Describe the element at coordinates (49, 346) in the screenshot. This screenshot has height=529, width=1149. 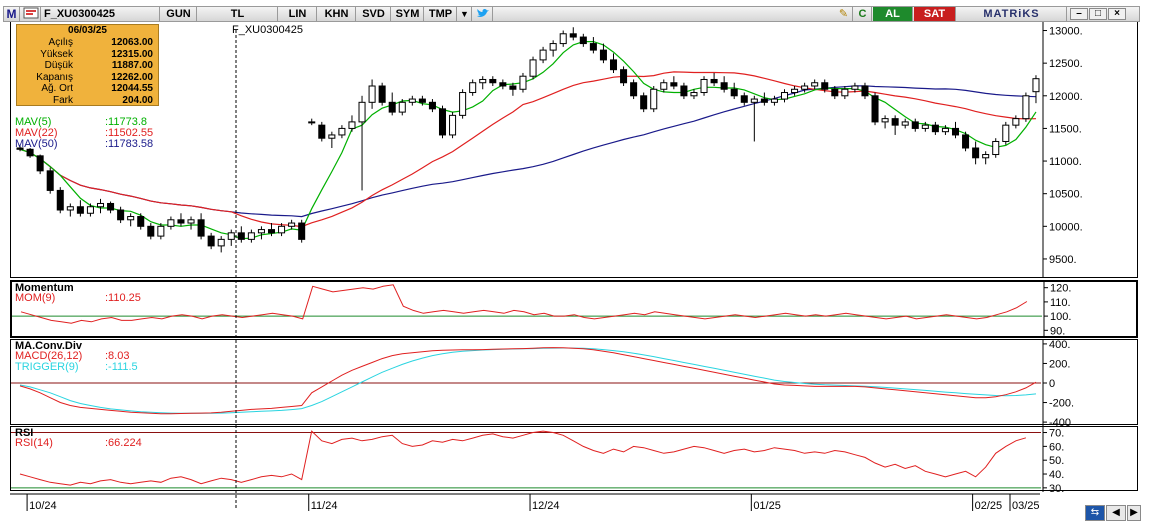
I see `macd-title: MA.Conv.Div` at that location.